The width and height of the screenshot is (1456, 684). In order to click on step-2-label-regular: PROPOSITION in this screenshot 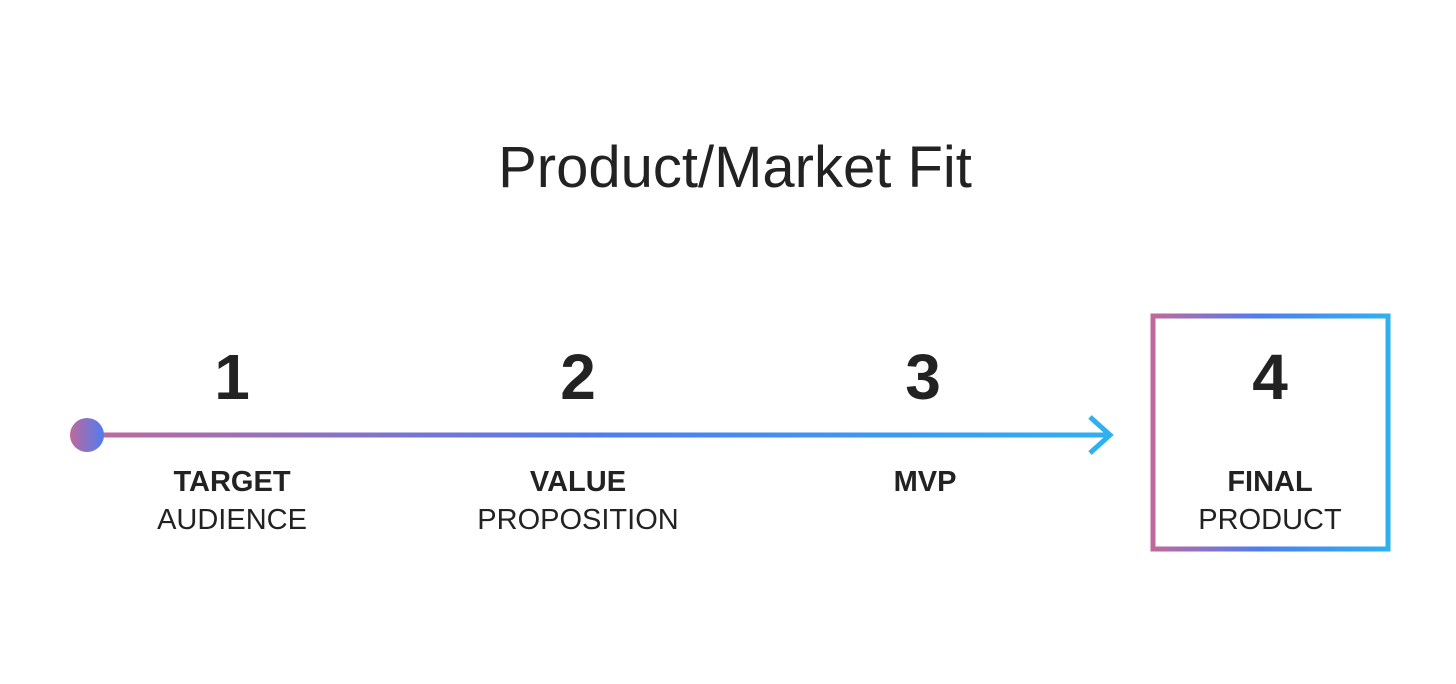, I will do `click(578, 520)`.